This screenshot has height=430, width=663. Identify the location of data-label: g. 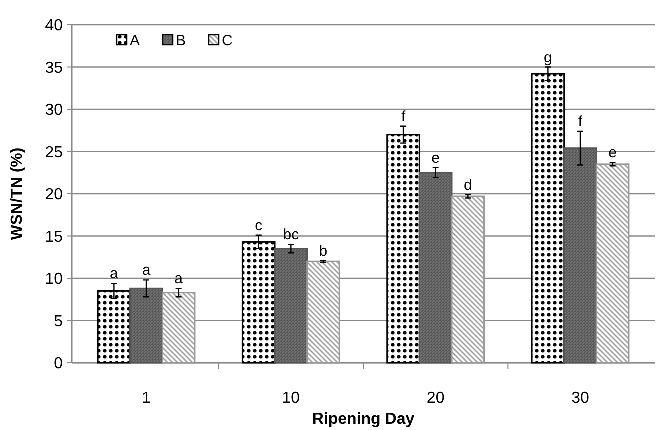
(548, 57).